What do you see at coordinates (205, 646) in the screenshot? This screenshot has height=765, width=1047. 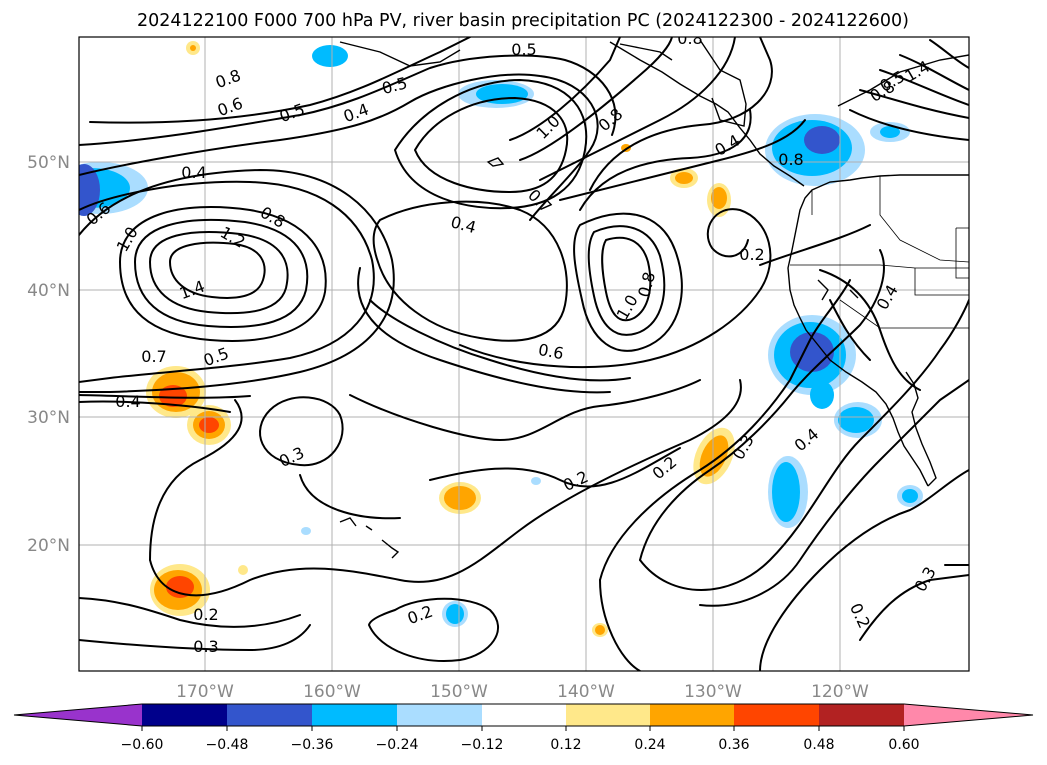 I see `contour-label: 0.3` at bounding box center [205, 646].